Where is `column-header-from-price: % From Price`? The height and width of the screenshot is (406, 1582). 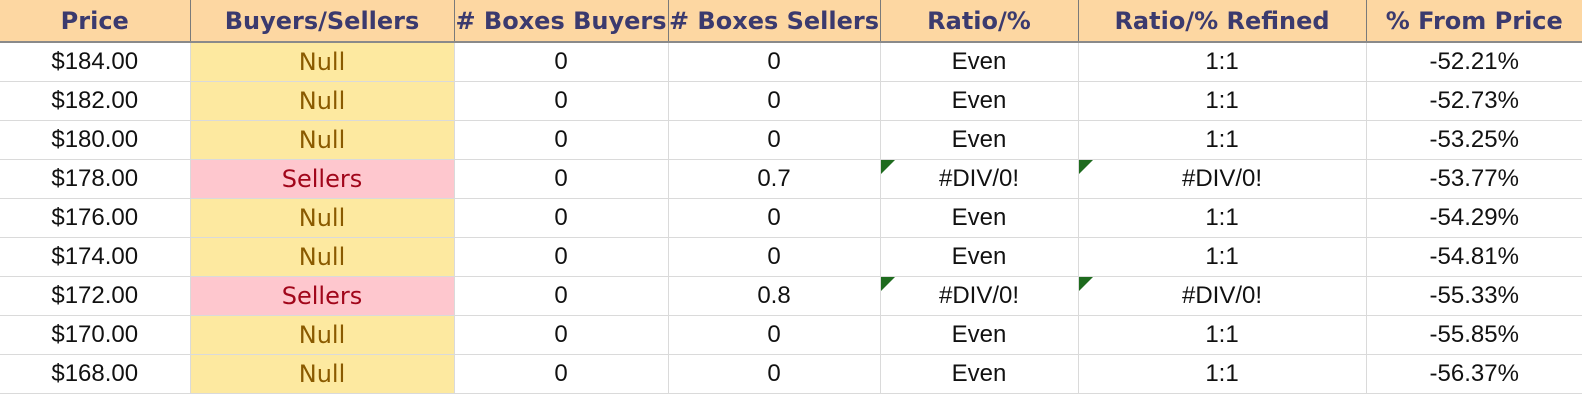 column-header-from-price: % From Price is located at coordinates (1474, 21).